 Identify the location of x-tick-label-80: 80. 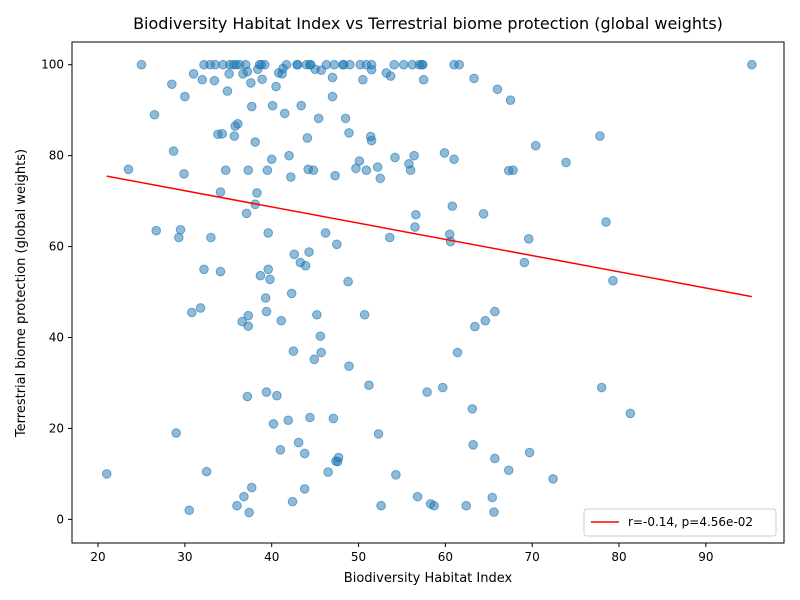
(618, 557).